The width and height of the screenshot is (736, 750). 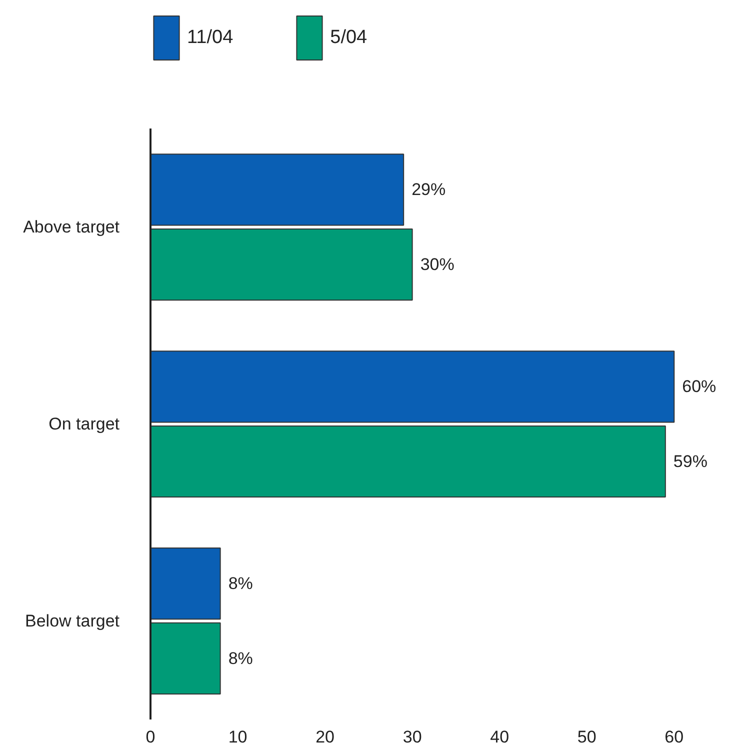 I want to click on data-label: 29%, so click(x=429, y=190).